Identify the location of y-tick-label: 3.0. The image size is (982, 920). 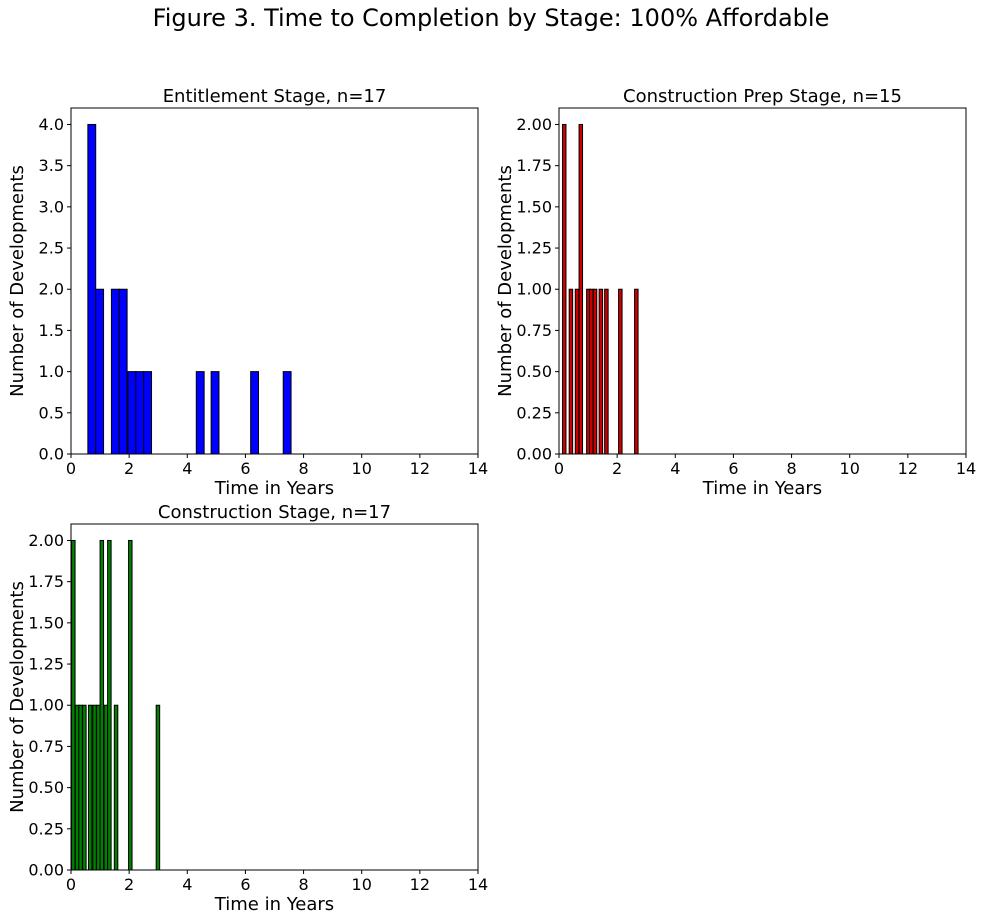
(51, 206).